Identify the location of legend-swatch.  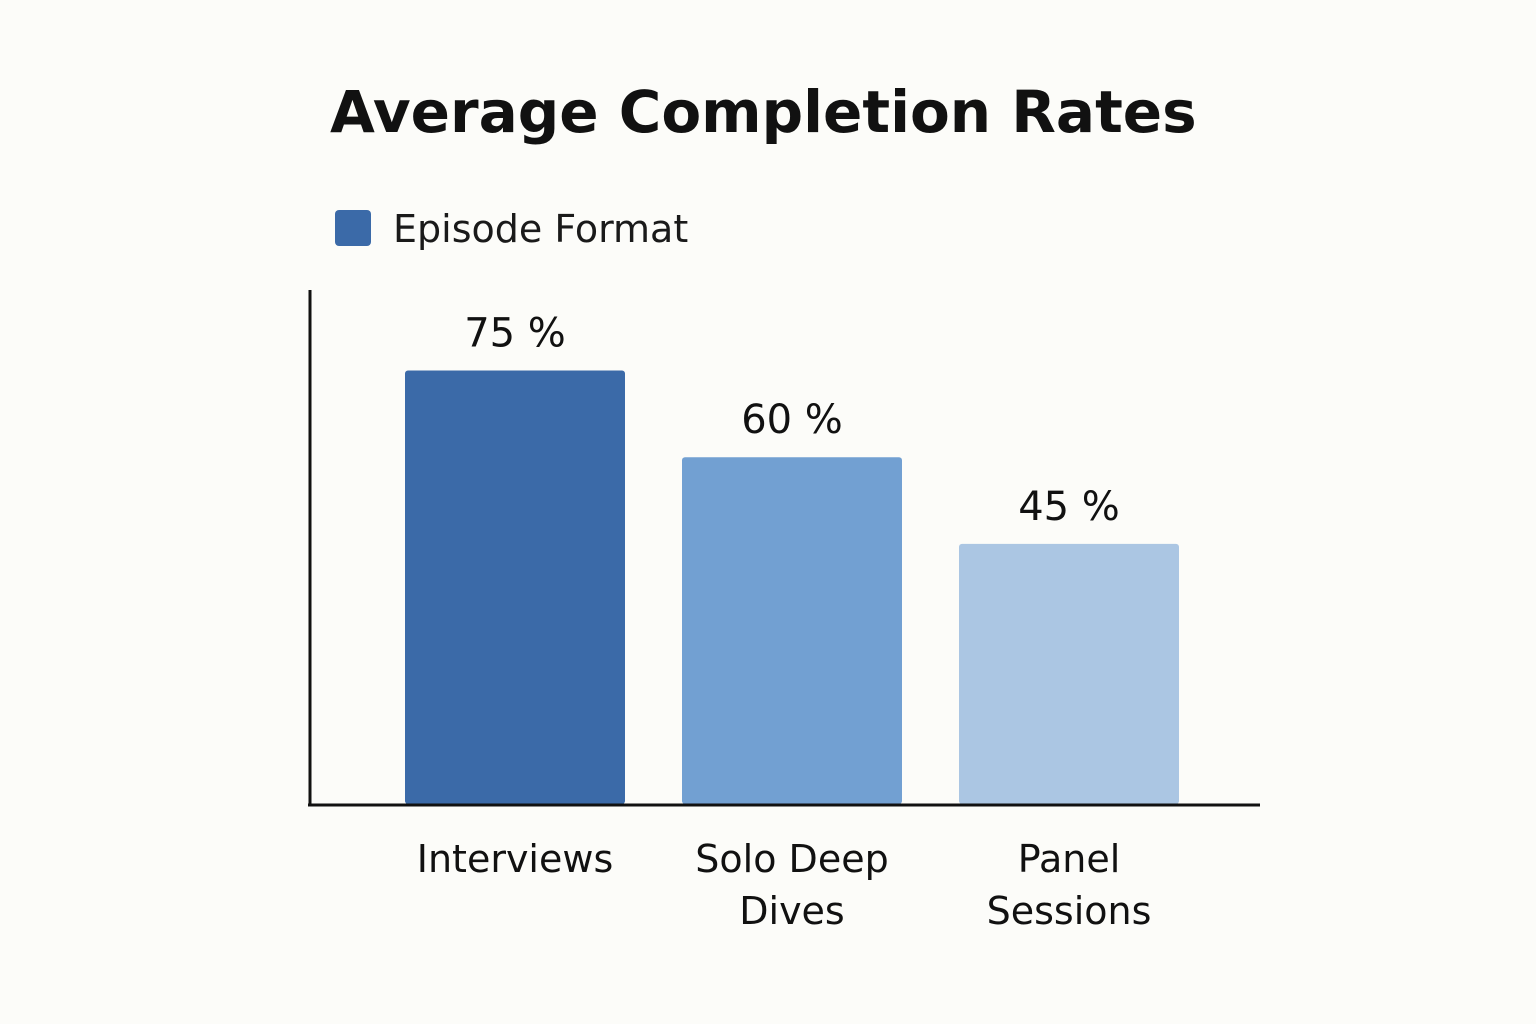
(353, 228).